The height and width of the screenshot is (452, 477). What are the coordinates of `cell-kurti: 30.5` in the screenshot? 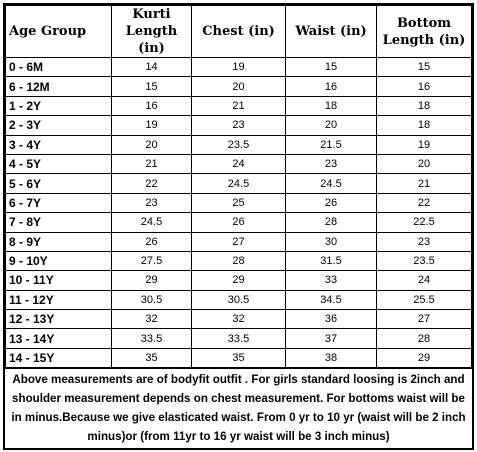 It's located at (151, 300).